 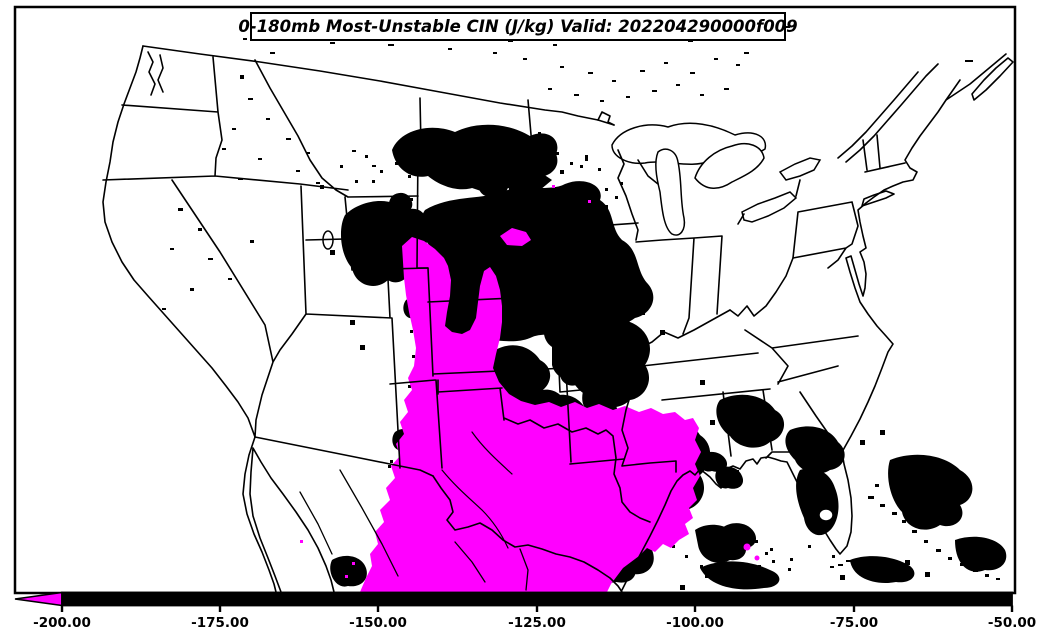 I want to click on upper-midwest-borders, so click(x=660, y=223).